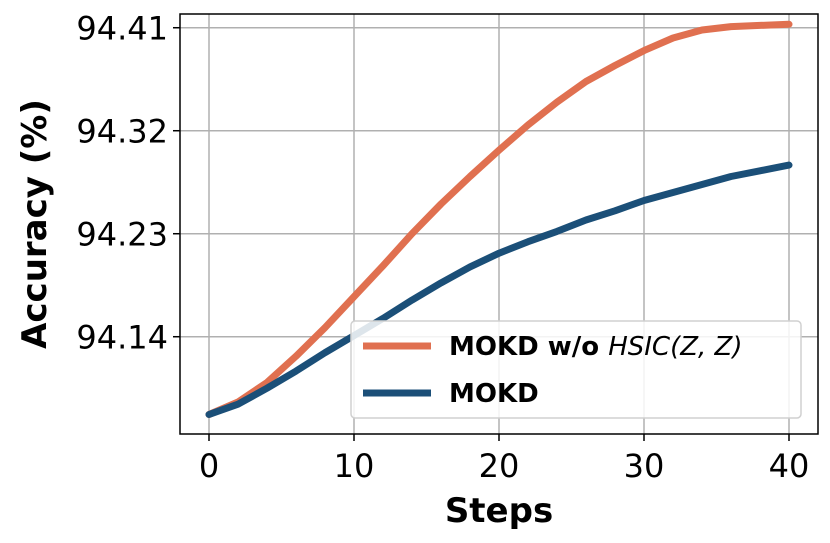  What do you see at coordinates (494, 394) in the screenshot?
I see `legend-label-1: MOKD` at bounding box center [494, 394].